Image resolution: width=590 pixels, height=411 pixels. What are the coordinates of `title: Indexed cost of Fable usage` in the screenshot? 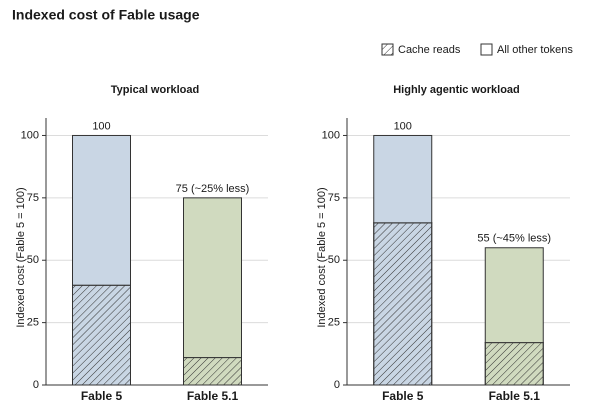 It's located at (106, 15).